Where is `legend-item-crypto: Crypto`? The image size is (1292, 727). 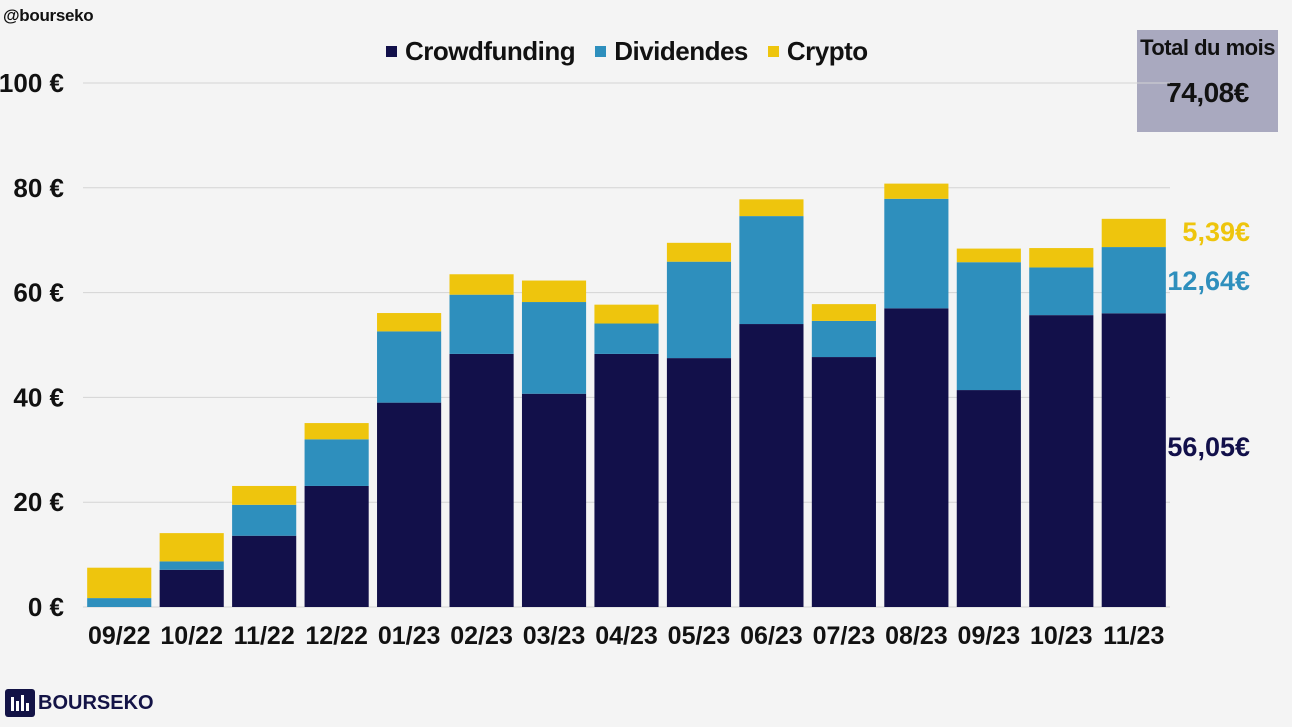
legend-item-crypto: Crypto is located at coordinates (817, 51).